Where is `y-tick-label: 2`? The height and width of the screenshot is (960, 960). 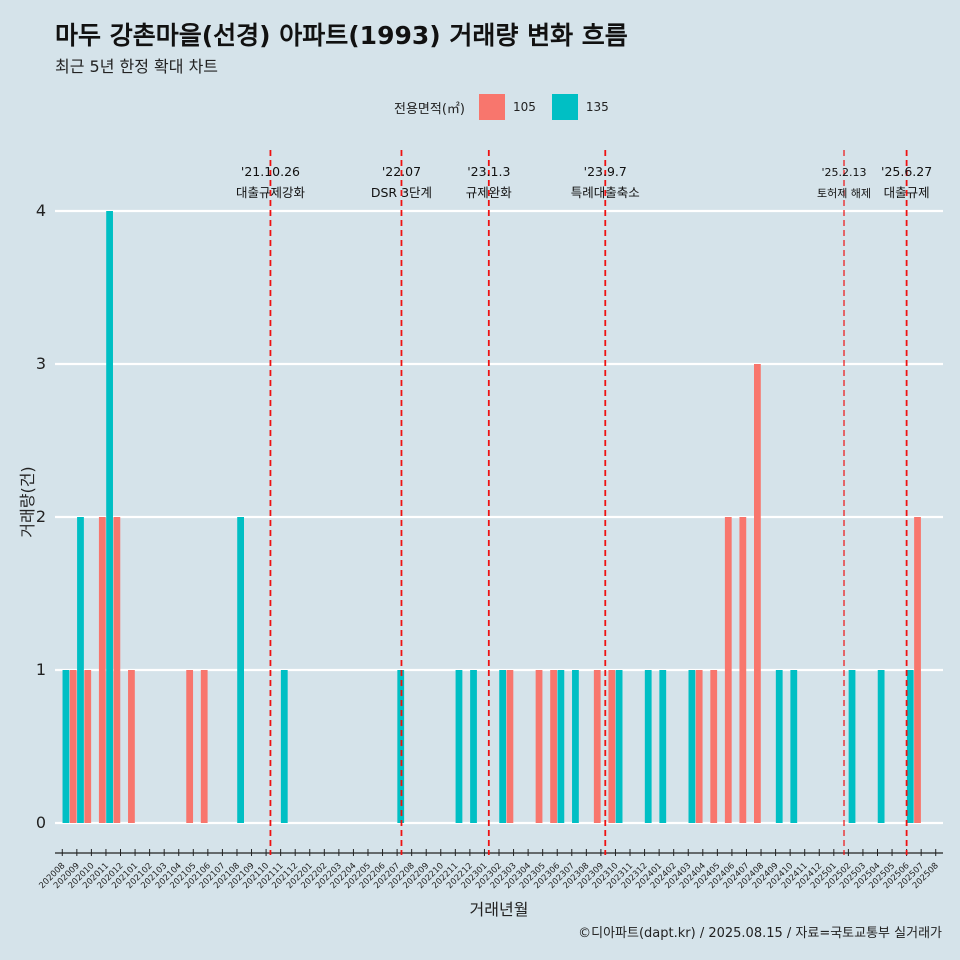 y-tick-label: 2 is located at coordinates (41, 516).